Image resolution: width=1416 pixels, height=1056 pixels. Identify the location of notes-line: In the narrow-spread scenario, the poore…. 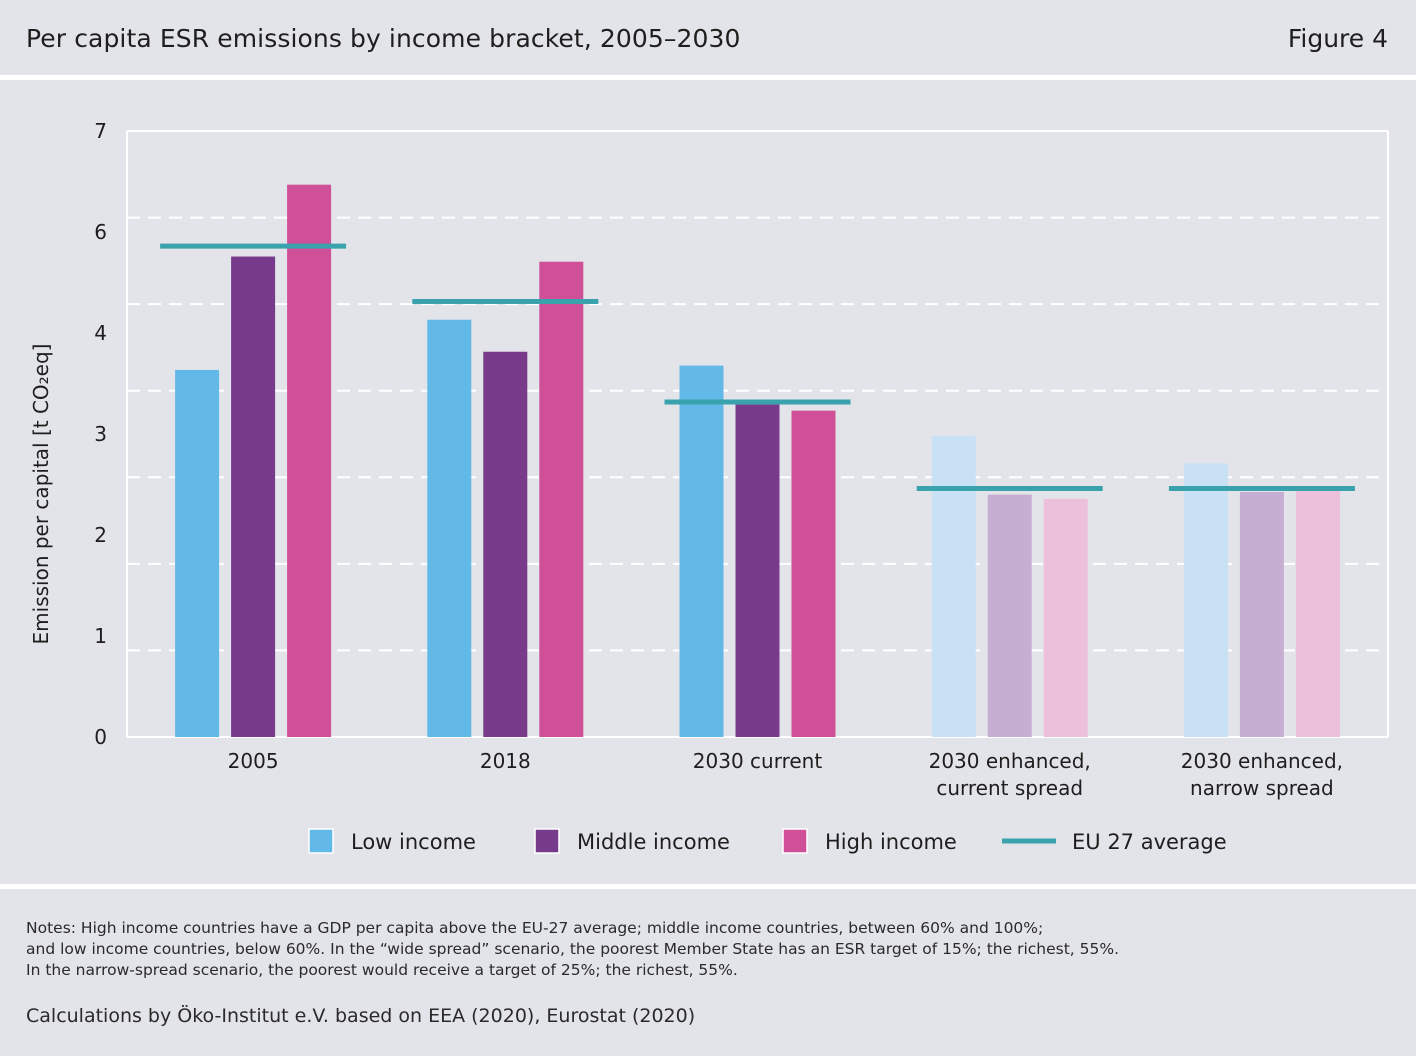
(382, 970).